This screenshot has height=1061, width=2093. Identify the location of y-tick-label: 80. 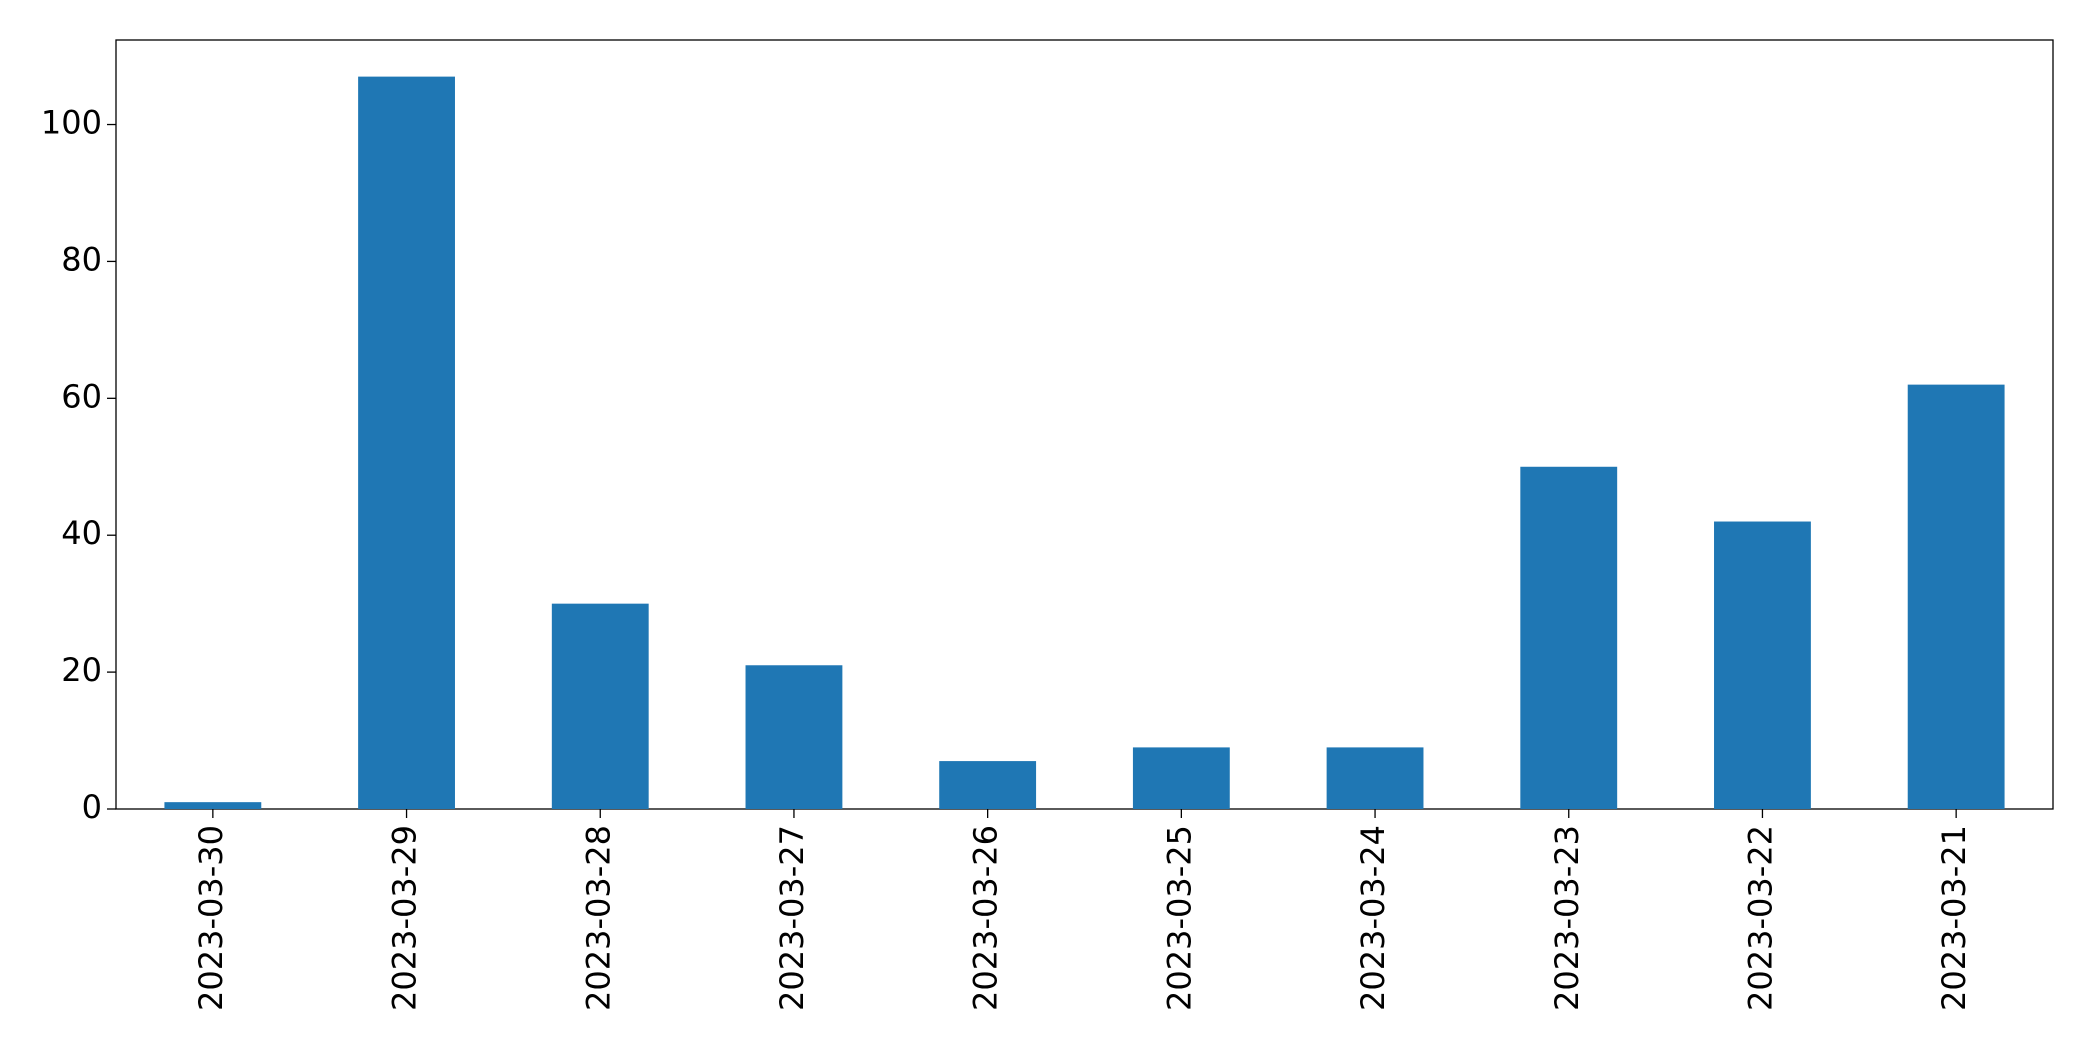
(81, 259).